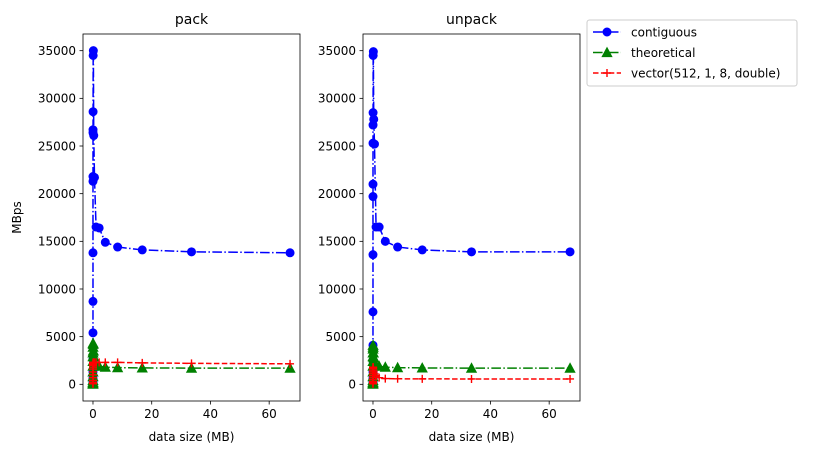  I want to click on legend-entry: vector(512, 1, 8, double), so click(686, 73).